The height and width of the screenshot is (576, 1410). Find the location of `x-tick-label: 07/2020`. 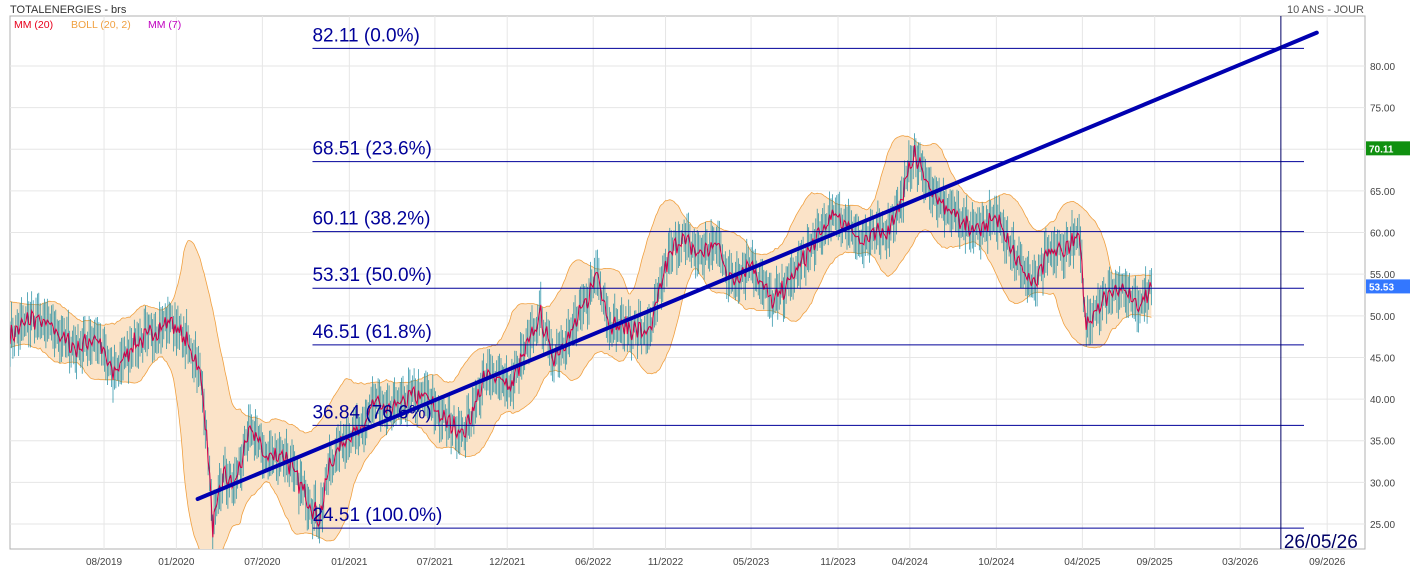

x-tick-label: 07/2020 is located at coordinates (262, 562).